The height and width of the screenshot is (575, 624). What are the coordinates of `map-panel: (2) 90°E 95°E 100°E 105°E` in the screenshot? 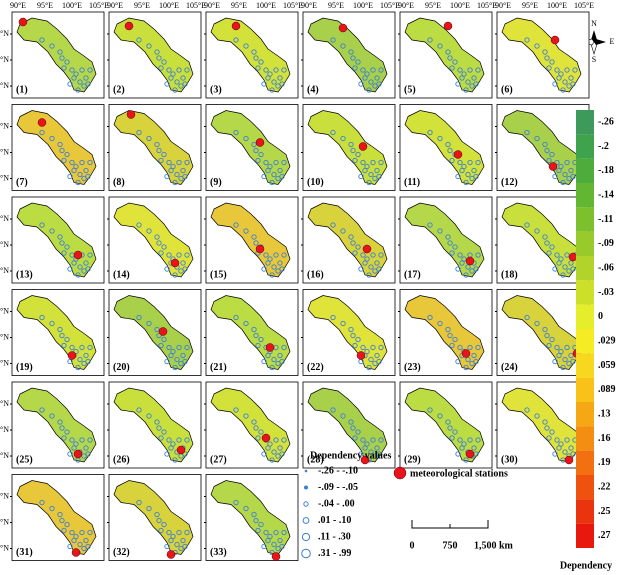 It's located at (156, 50).